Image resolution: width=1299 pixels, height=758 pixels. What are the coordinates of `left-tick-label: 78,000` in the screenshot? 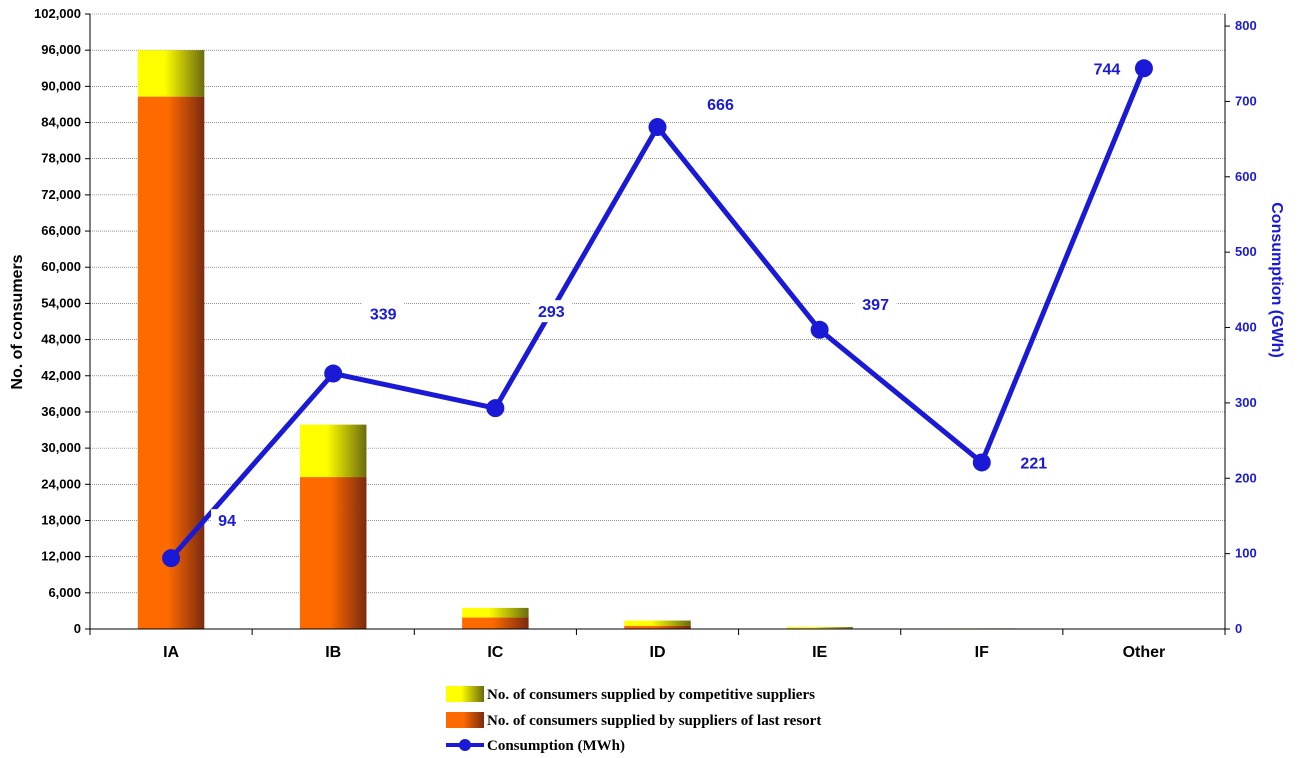 It's located at (61, 158).